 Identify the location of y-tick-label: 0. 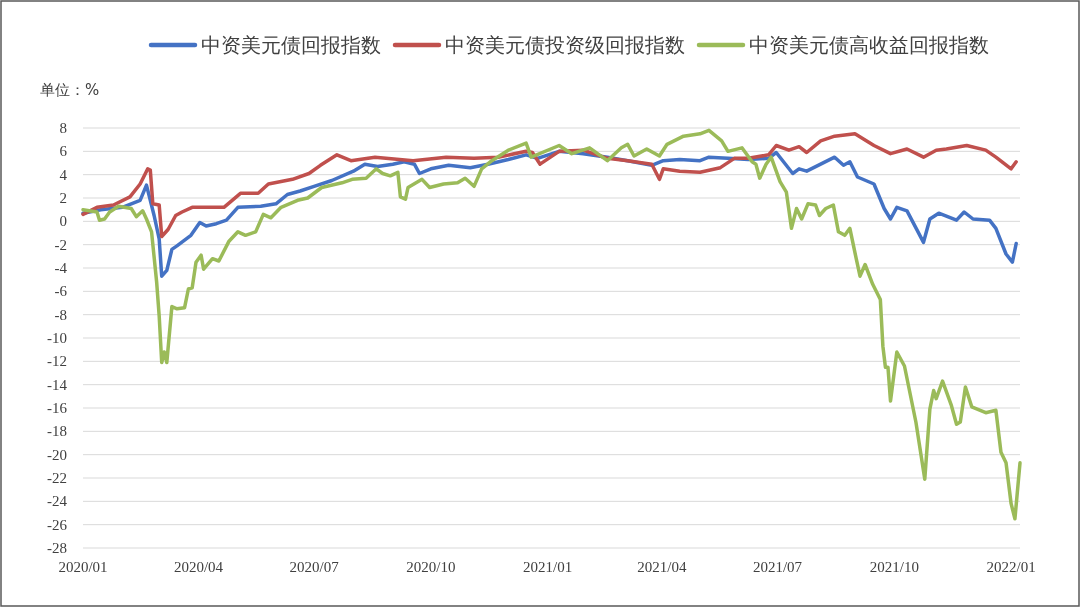
(63, 221).